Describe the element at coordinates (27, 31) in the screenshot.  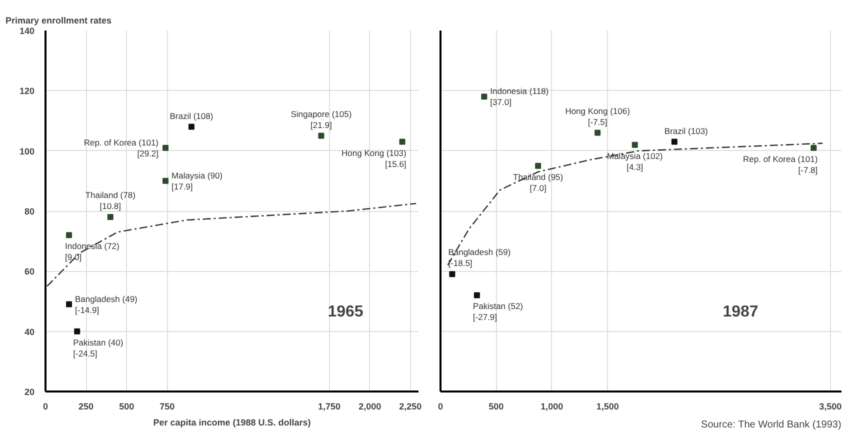
I see `y-tick-label: 140` at that location.